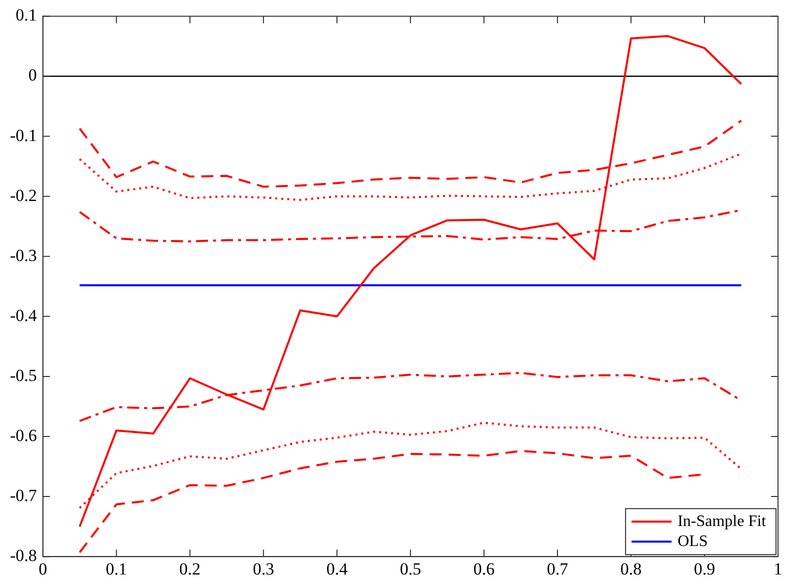  What do you see at coordinates (24, 315) in the screenshot?
I see `y-tick-label: -0.4` at bounding box center [24, 315].